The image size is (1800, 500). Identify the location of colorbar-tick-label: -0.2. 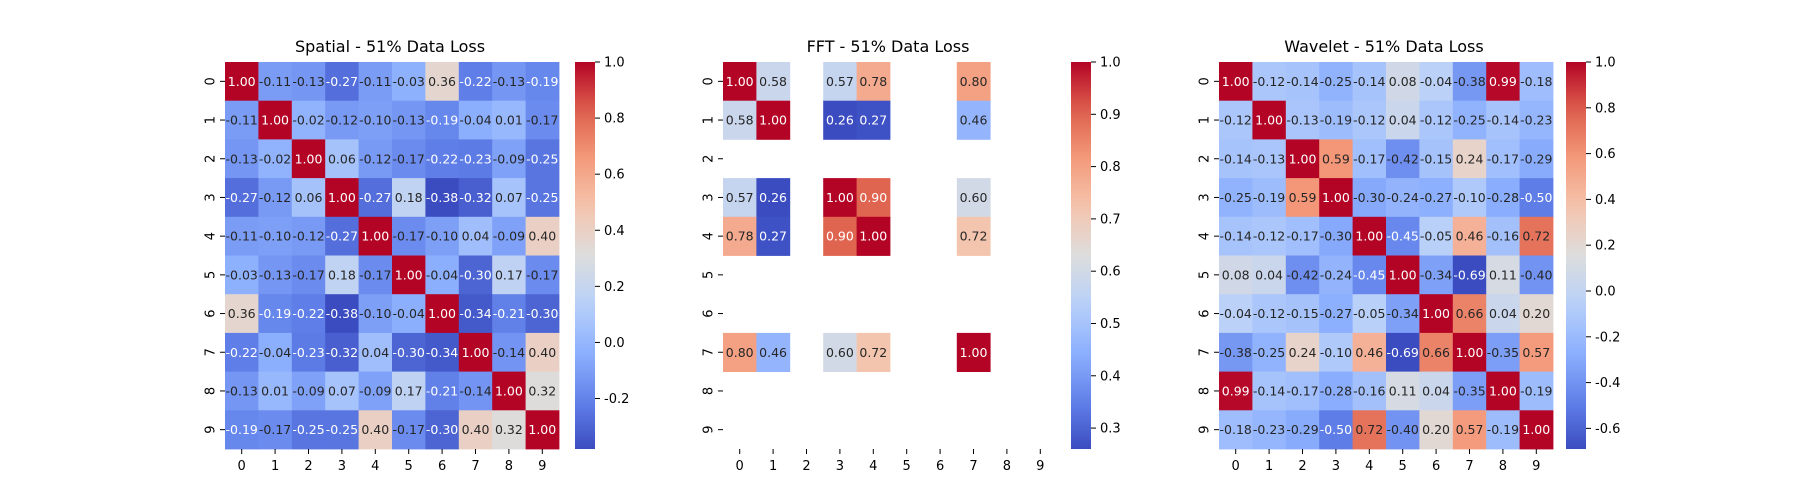
(616, 399).